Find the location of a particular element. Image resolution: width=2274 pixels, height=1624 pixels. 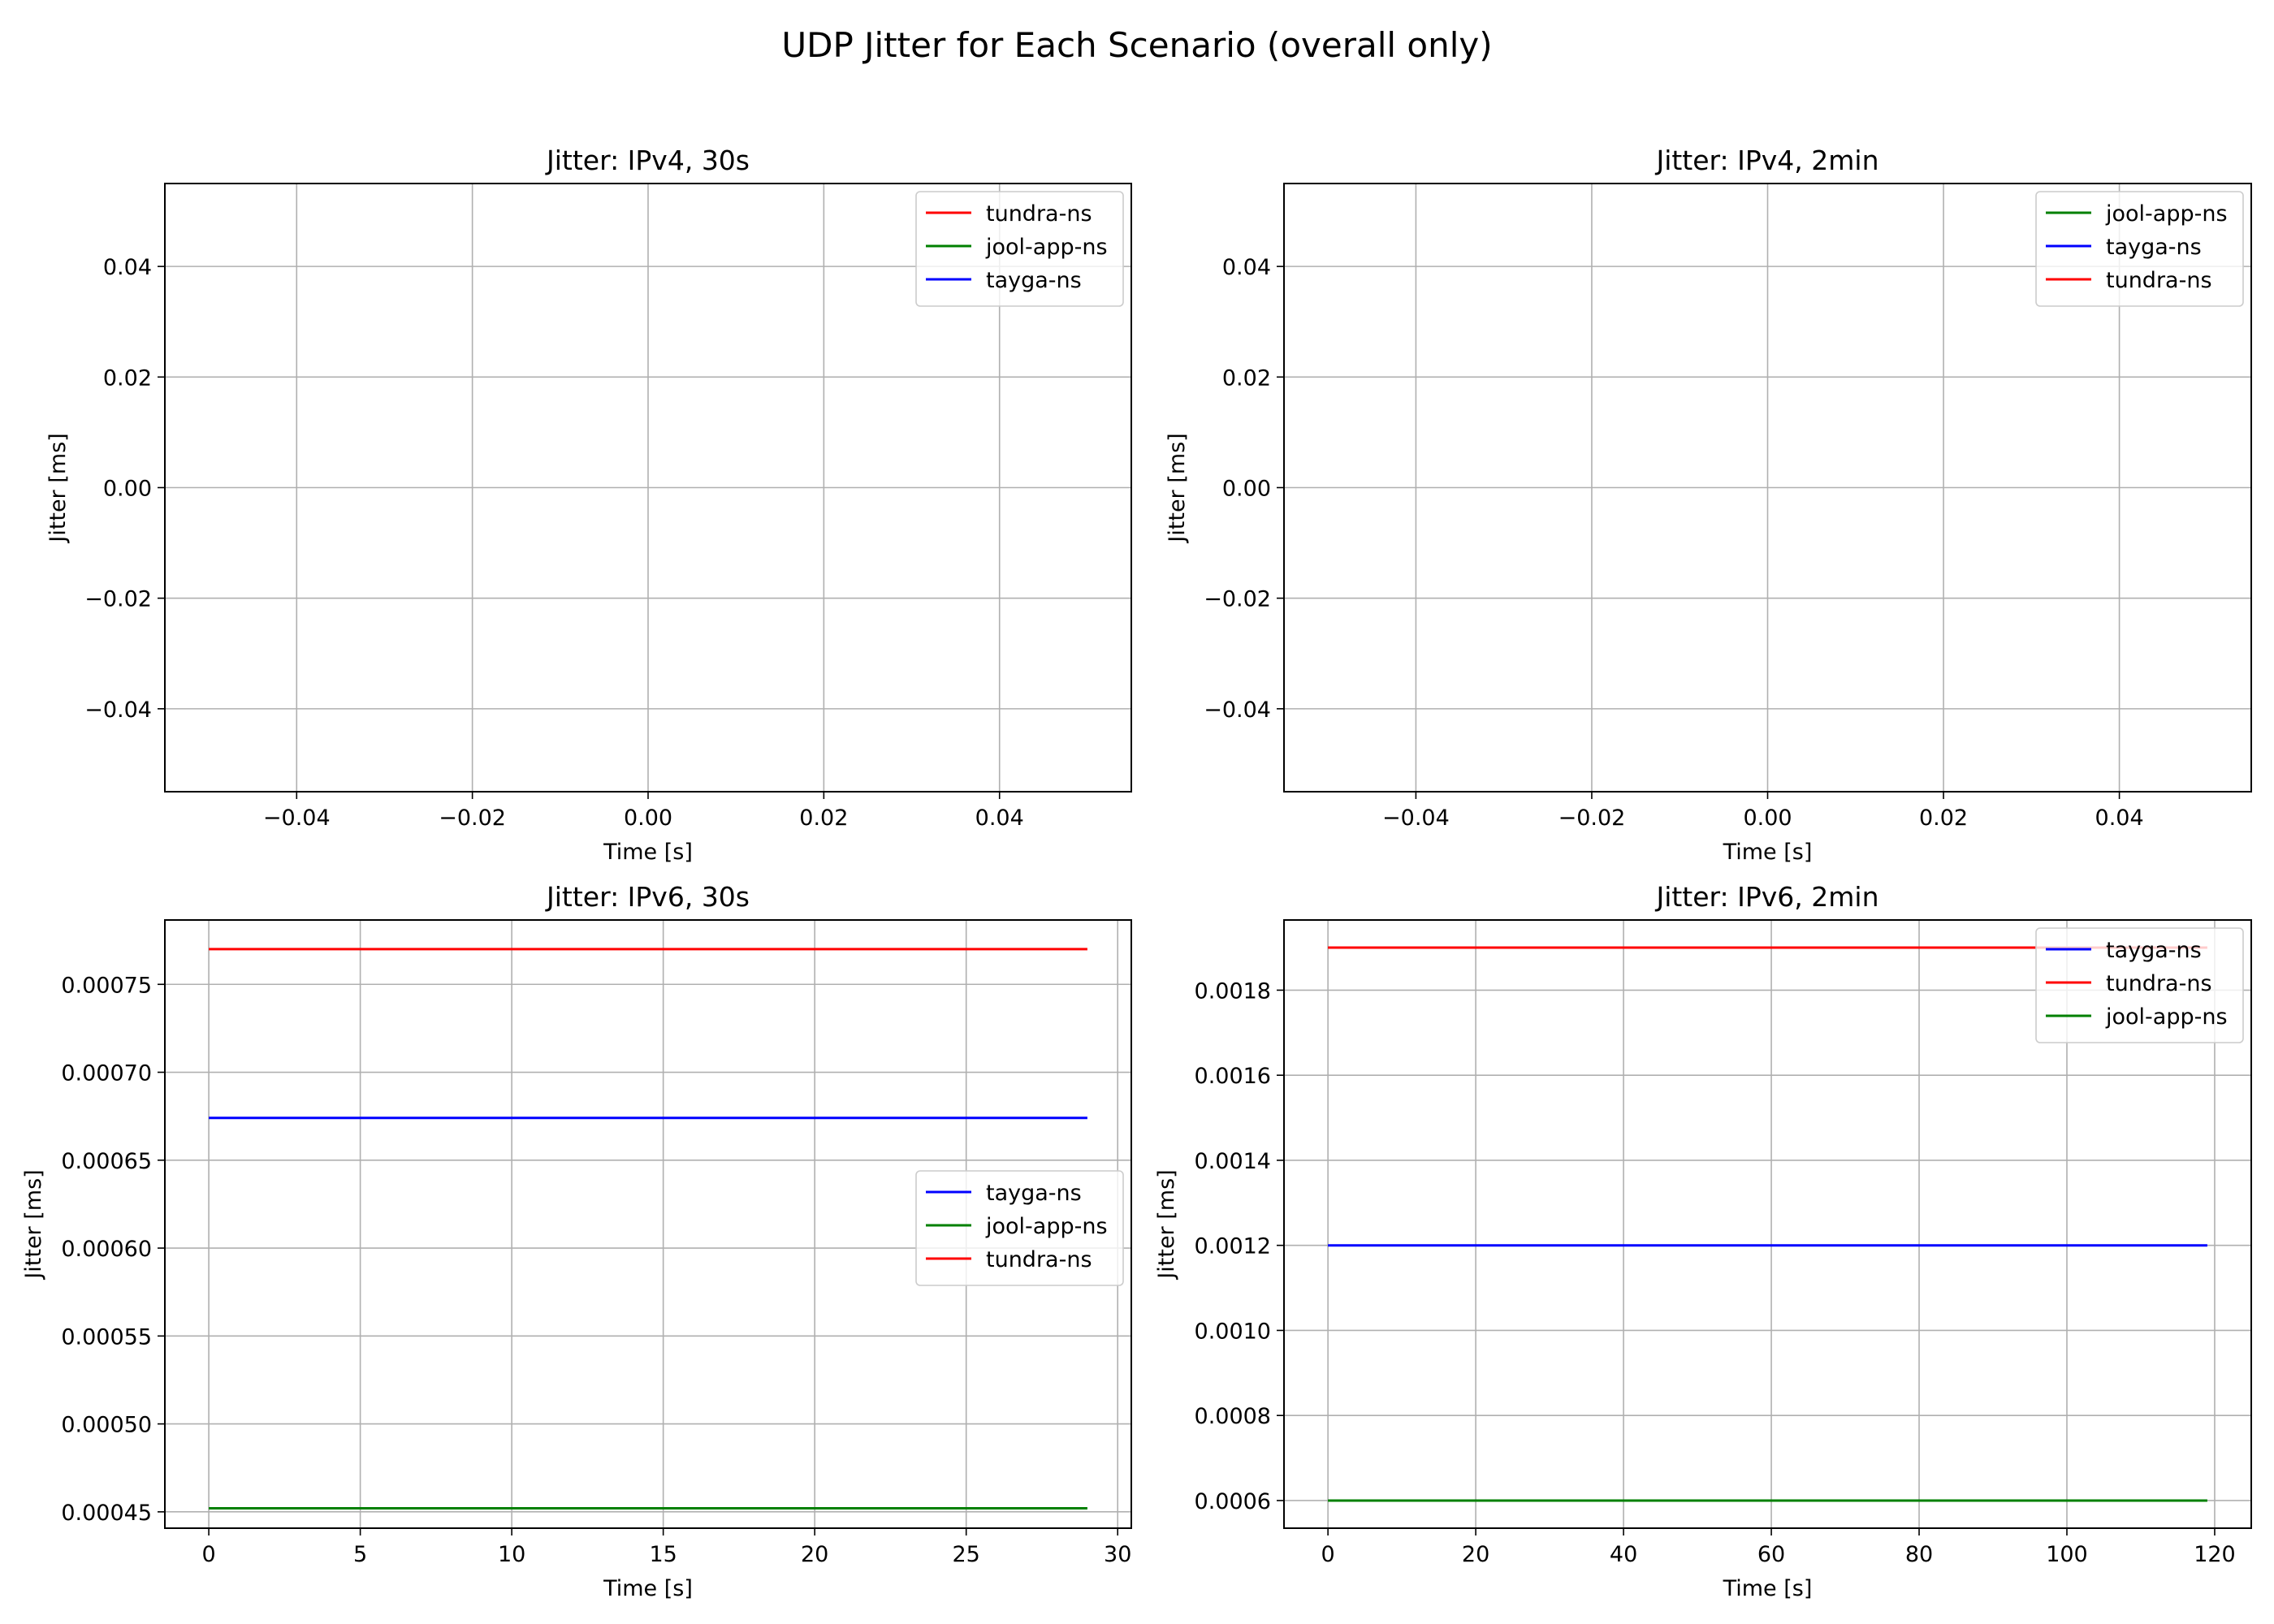

y-tick-label: 0.0006 is located at coordinates (1233, 1502).